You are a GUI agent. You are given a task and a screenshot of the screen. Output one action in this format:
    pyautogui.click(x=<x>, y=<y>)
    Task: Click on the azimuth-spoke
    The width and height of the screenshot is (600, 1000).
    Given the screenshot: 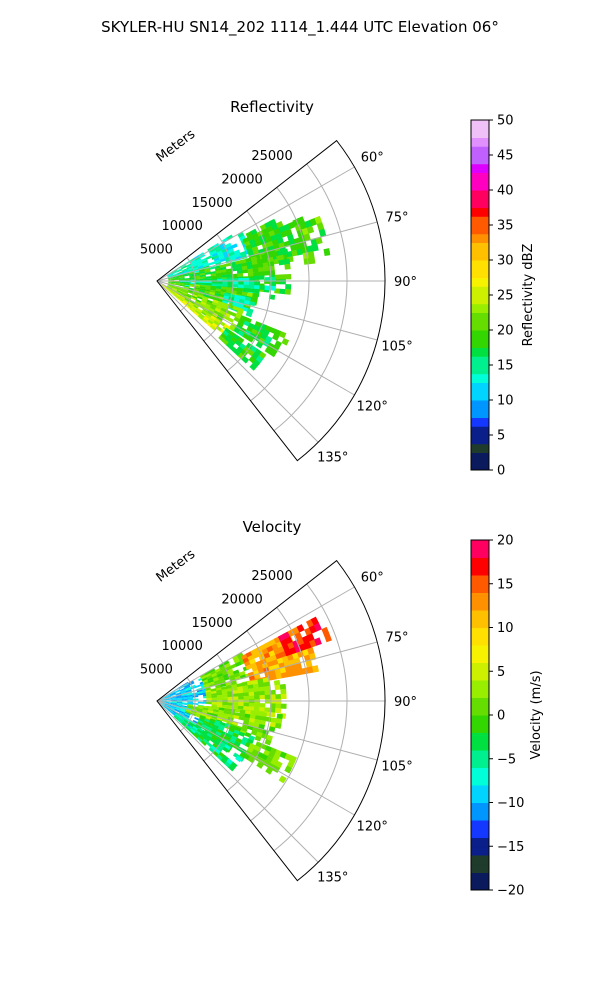 What is the action you would take?
    pyautogui.click(x=267, y=310)
    